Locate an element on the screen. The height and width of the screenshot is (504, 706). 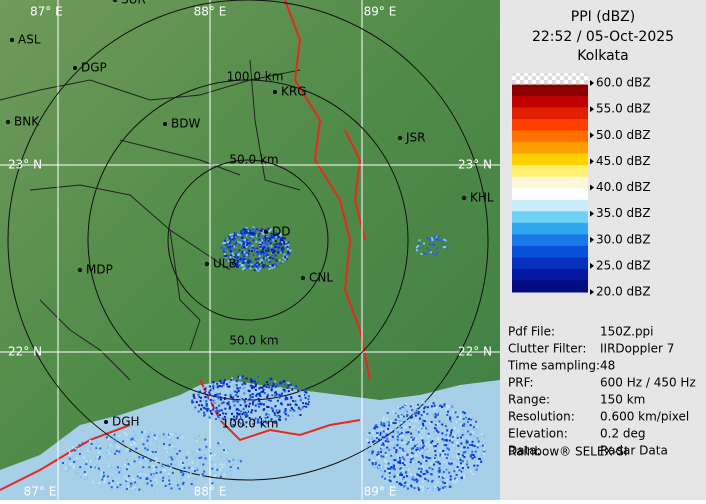
info-value: 0.600 km/pixel is located at coordinates (644, 417).